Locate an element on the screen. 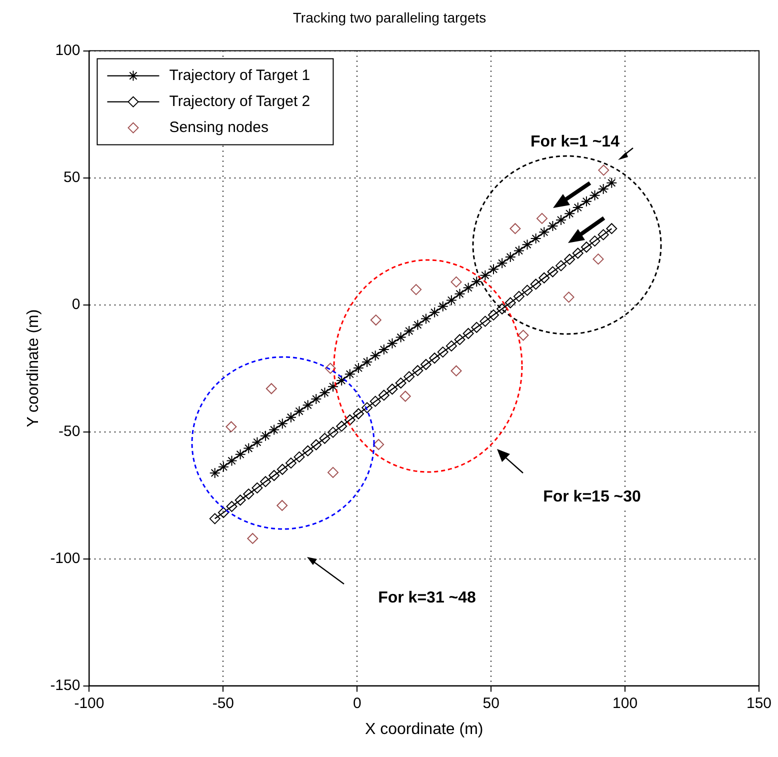 The image size is (778, 757). y-axis-title: Y coordinate (m) is located at coordinates (33, 368).